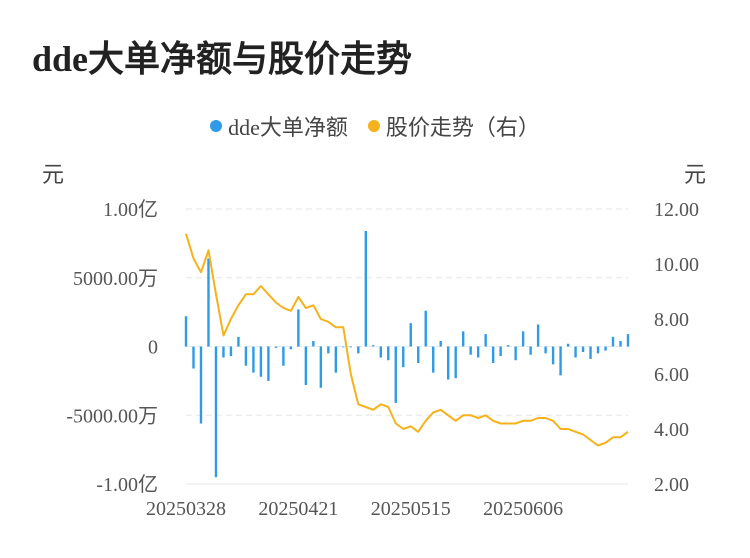 The image size is (750, 558). What do you see at coordinates (671, 430) in the screenshot?
I see `right-tick-label: 4.00` at bounding box center [671, 430].